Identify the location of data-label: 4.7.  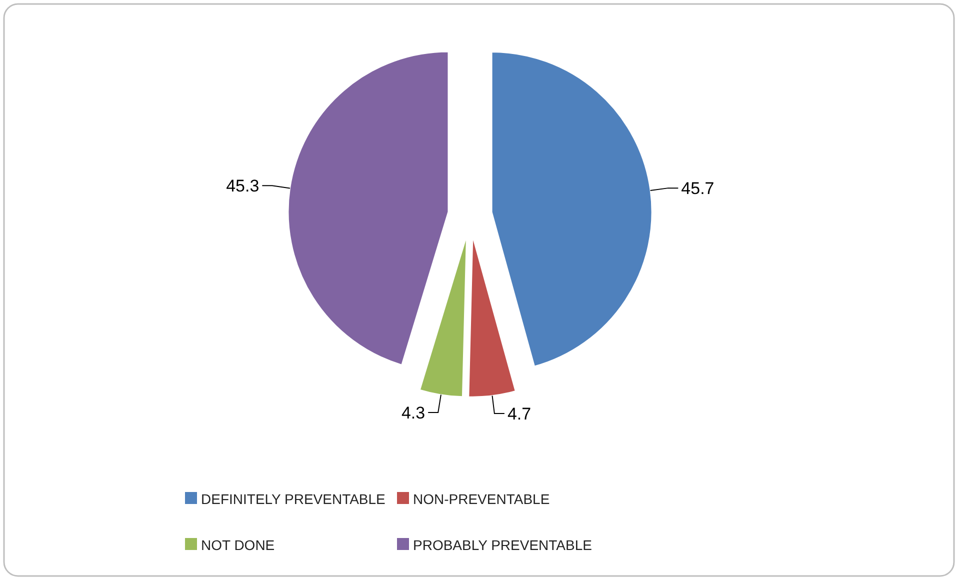
(519, 414).